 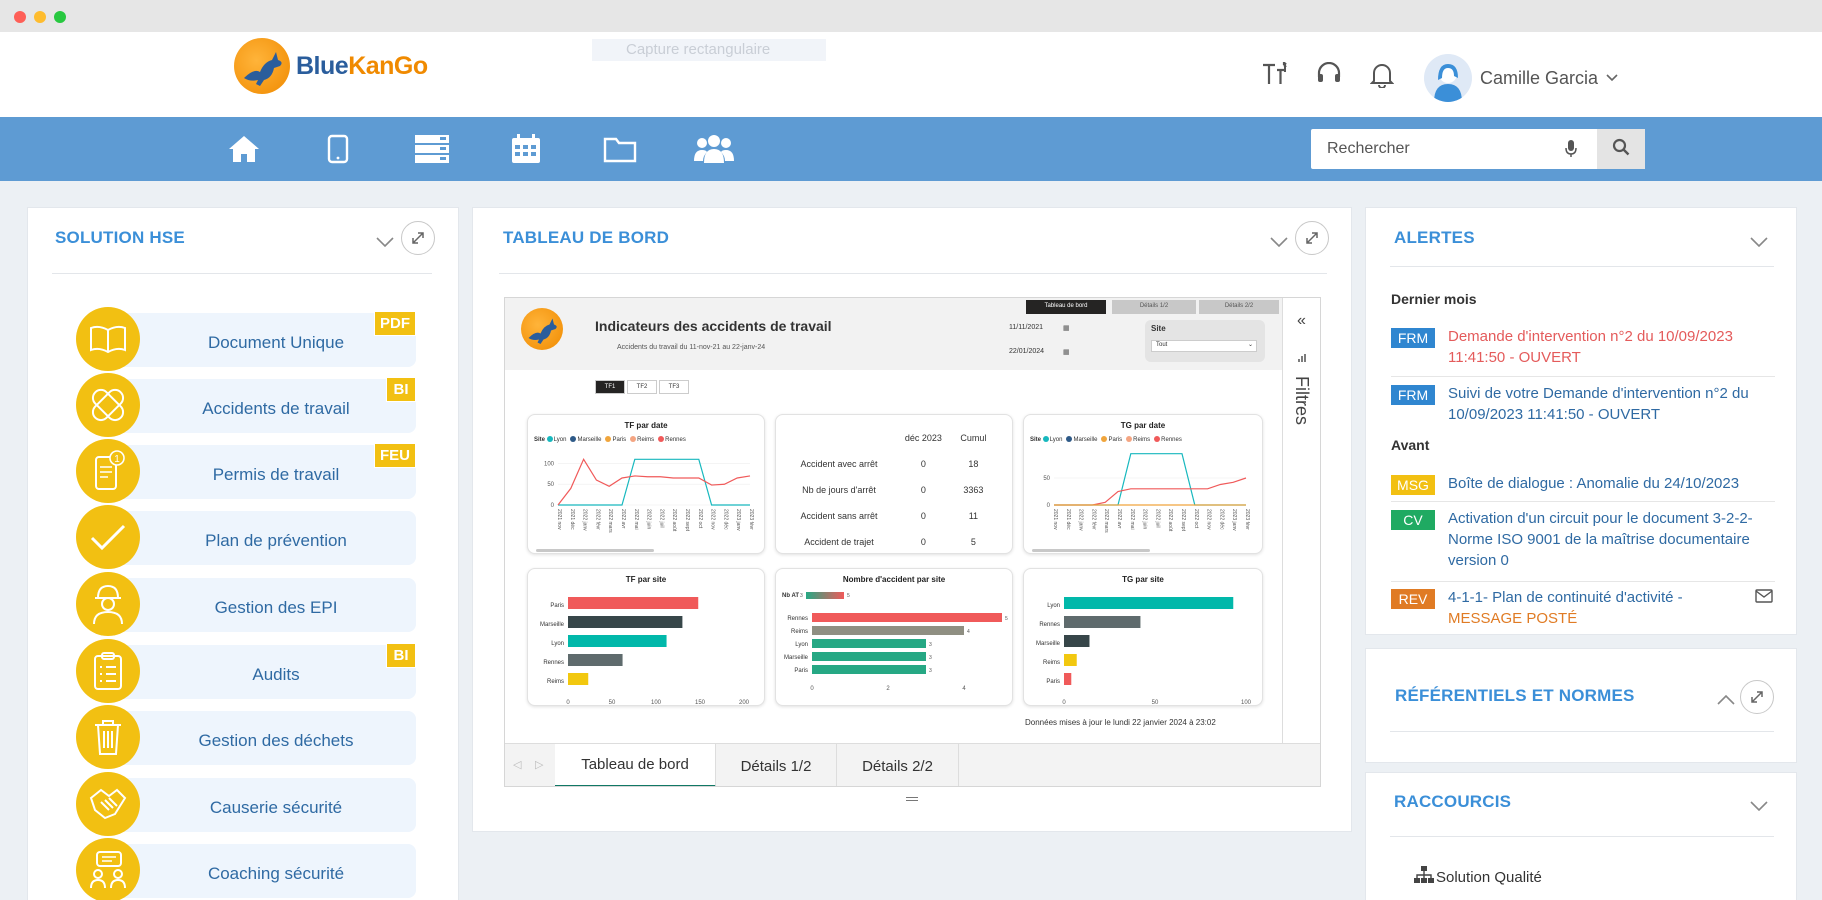 I want to click on next-page-icon: ▷, so click(x=539, y=765).